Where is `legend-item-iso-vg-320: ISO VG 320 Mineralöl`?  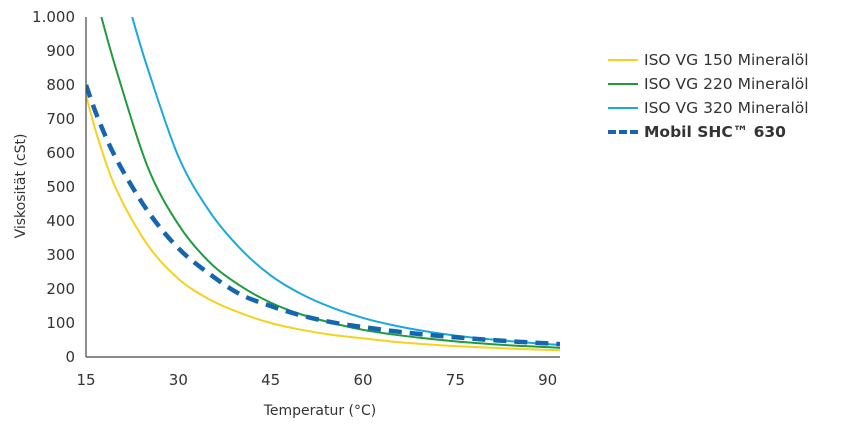 legend-item-iso-vg-320: ISO VG 320 Mineralöl is located at coordinates (708, 108).